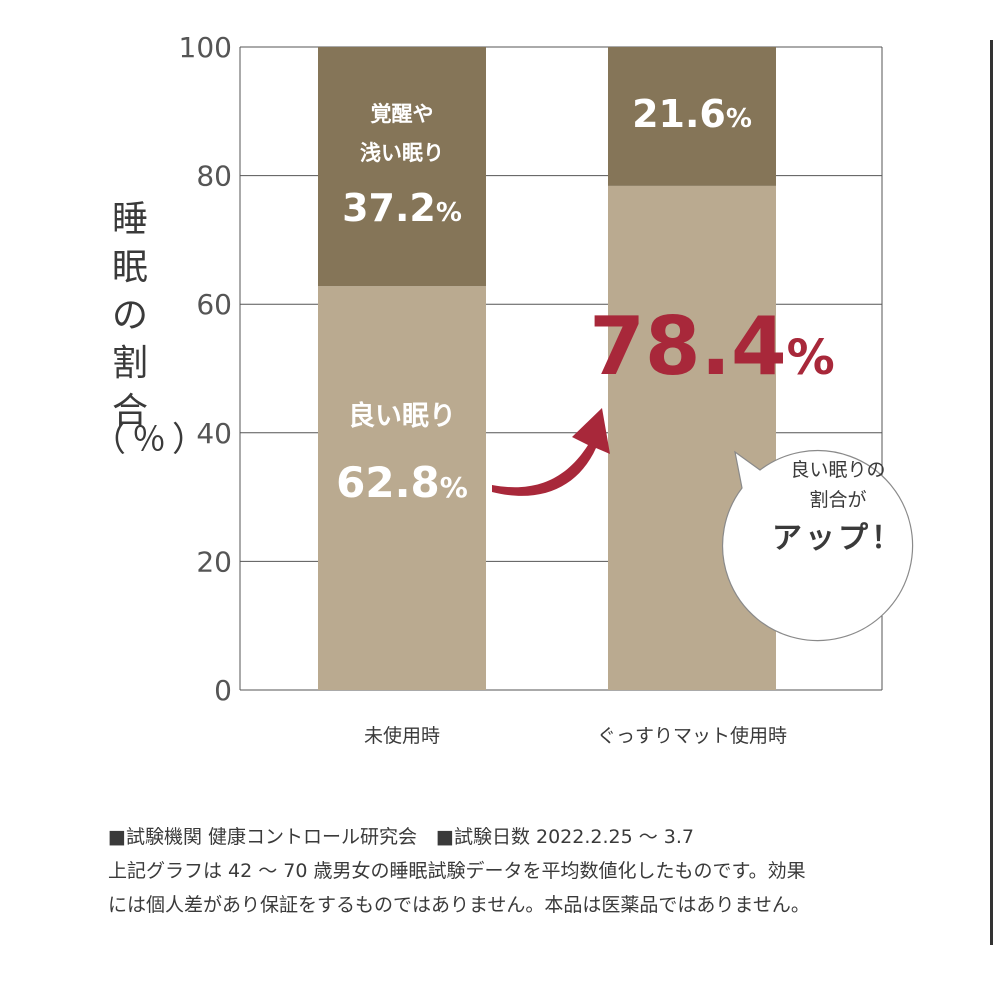  Describe the element at coordinates (402, 736) in the screenshot. I see `x-tick-label: 未使用時` at that location.